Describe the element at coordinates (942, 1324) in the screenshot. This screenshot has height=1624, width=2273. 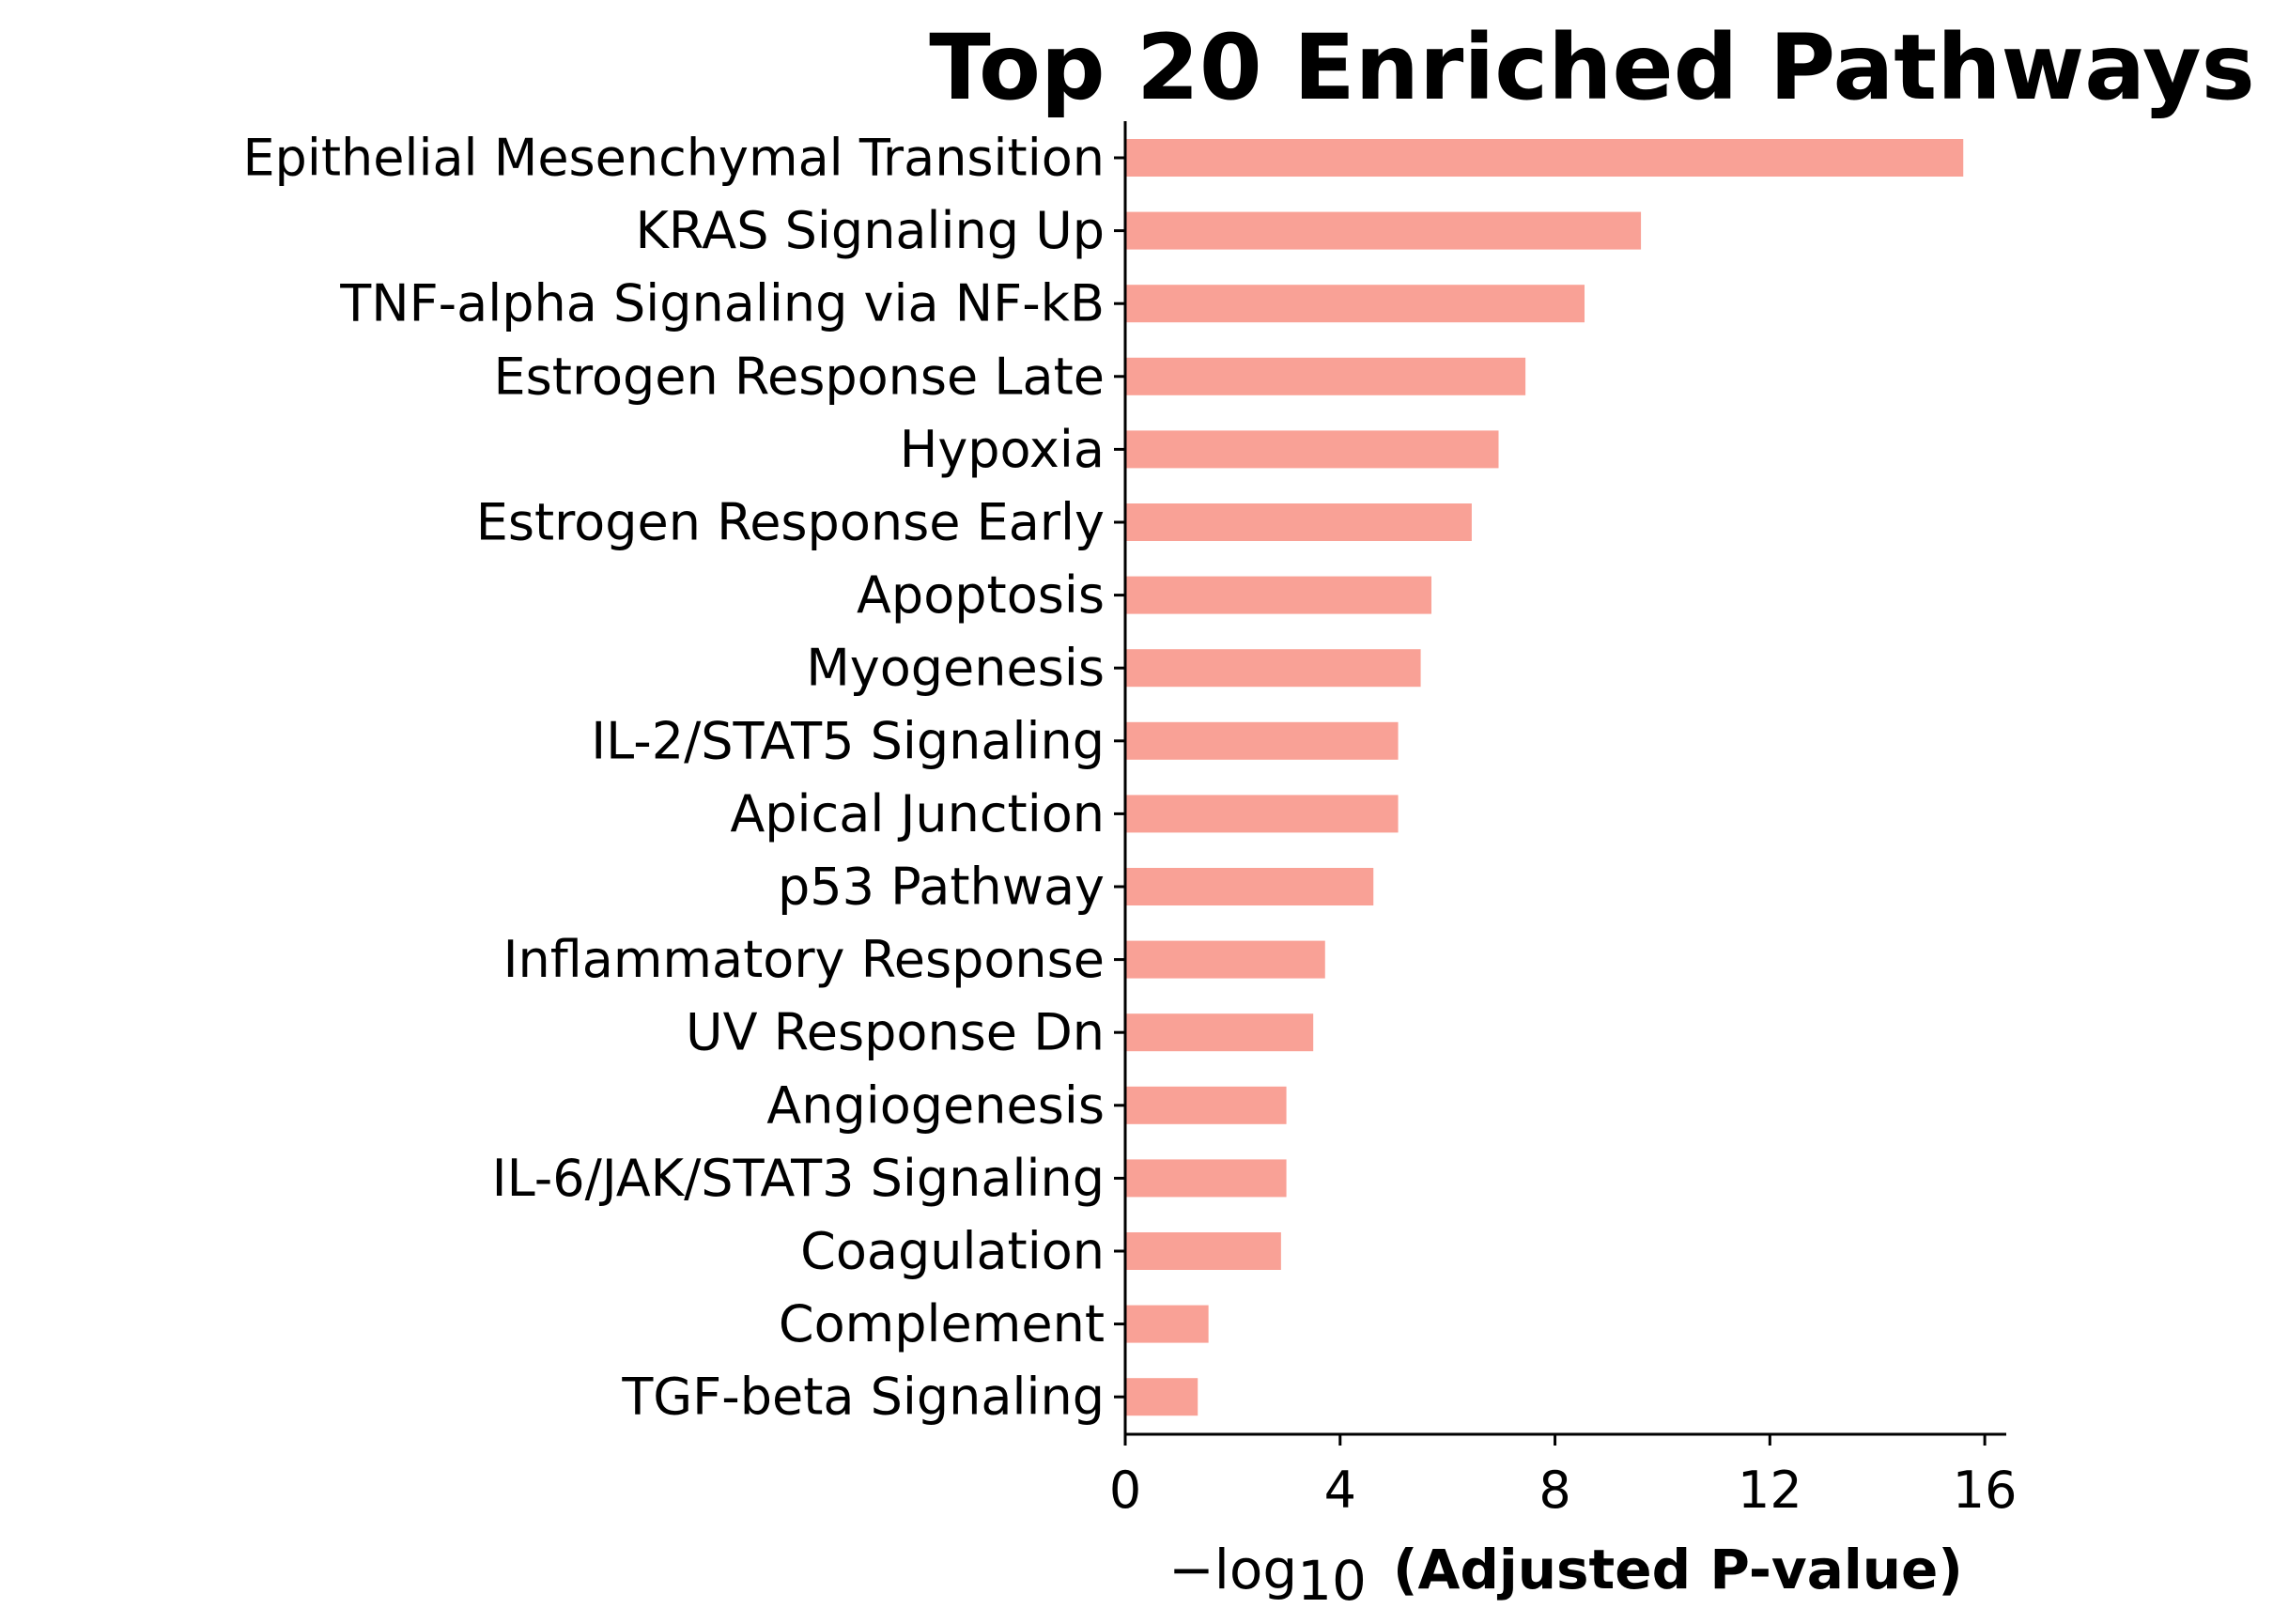
I see `category-label: Complement` at that location.